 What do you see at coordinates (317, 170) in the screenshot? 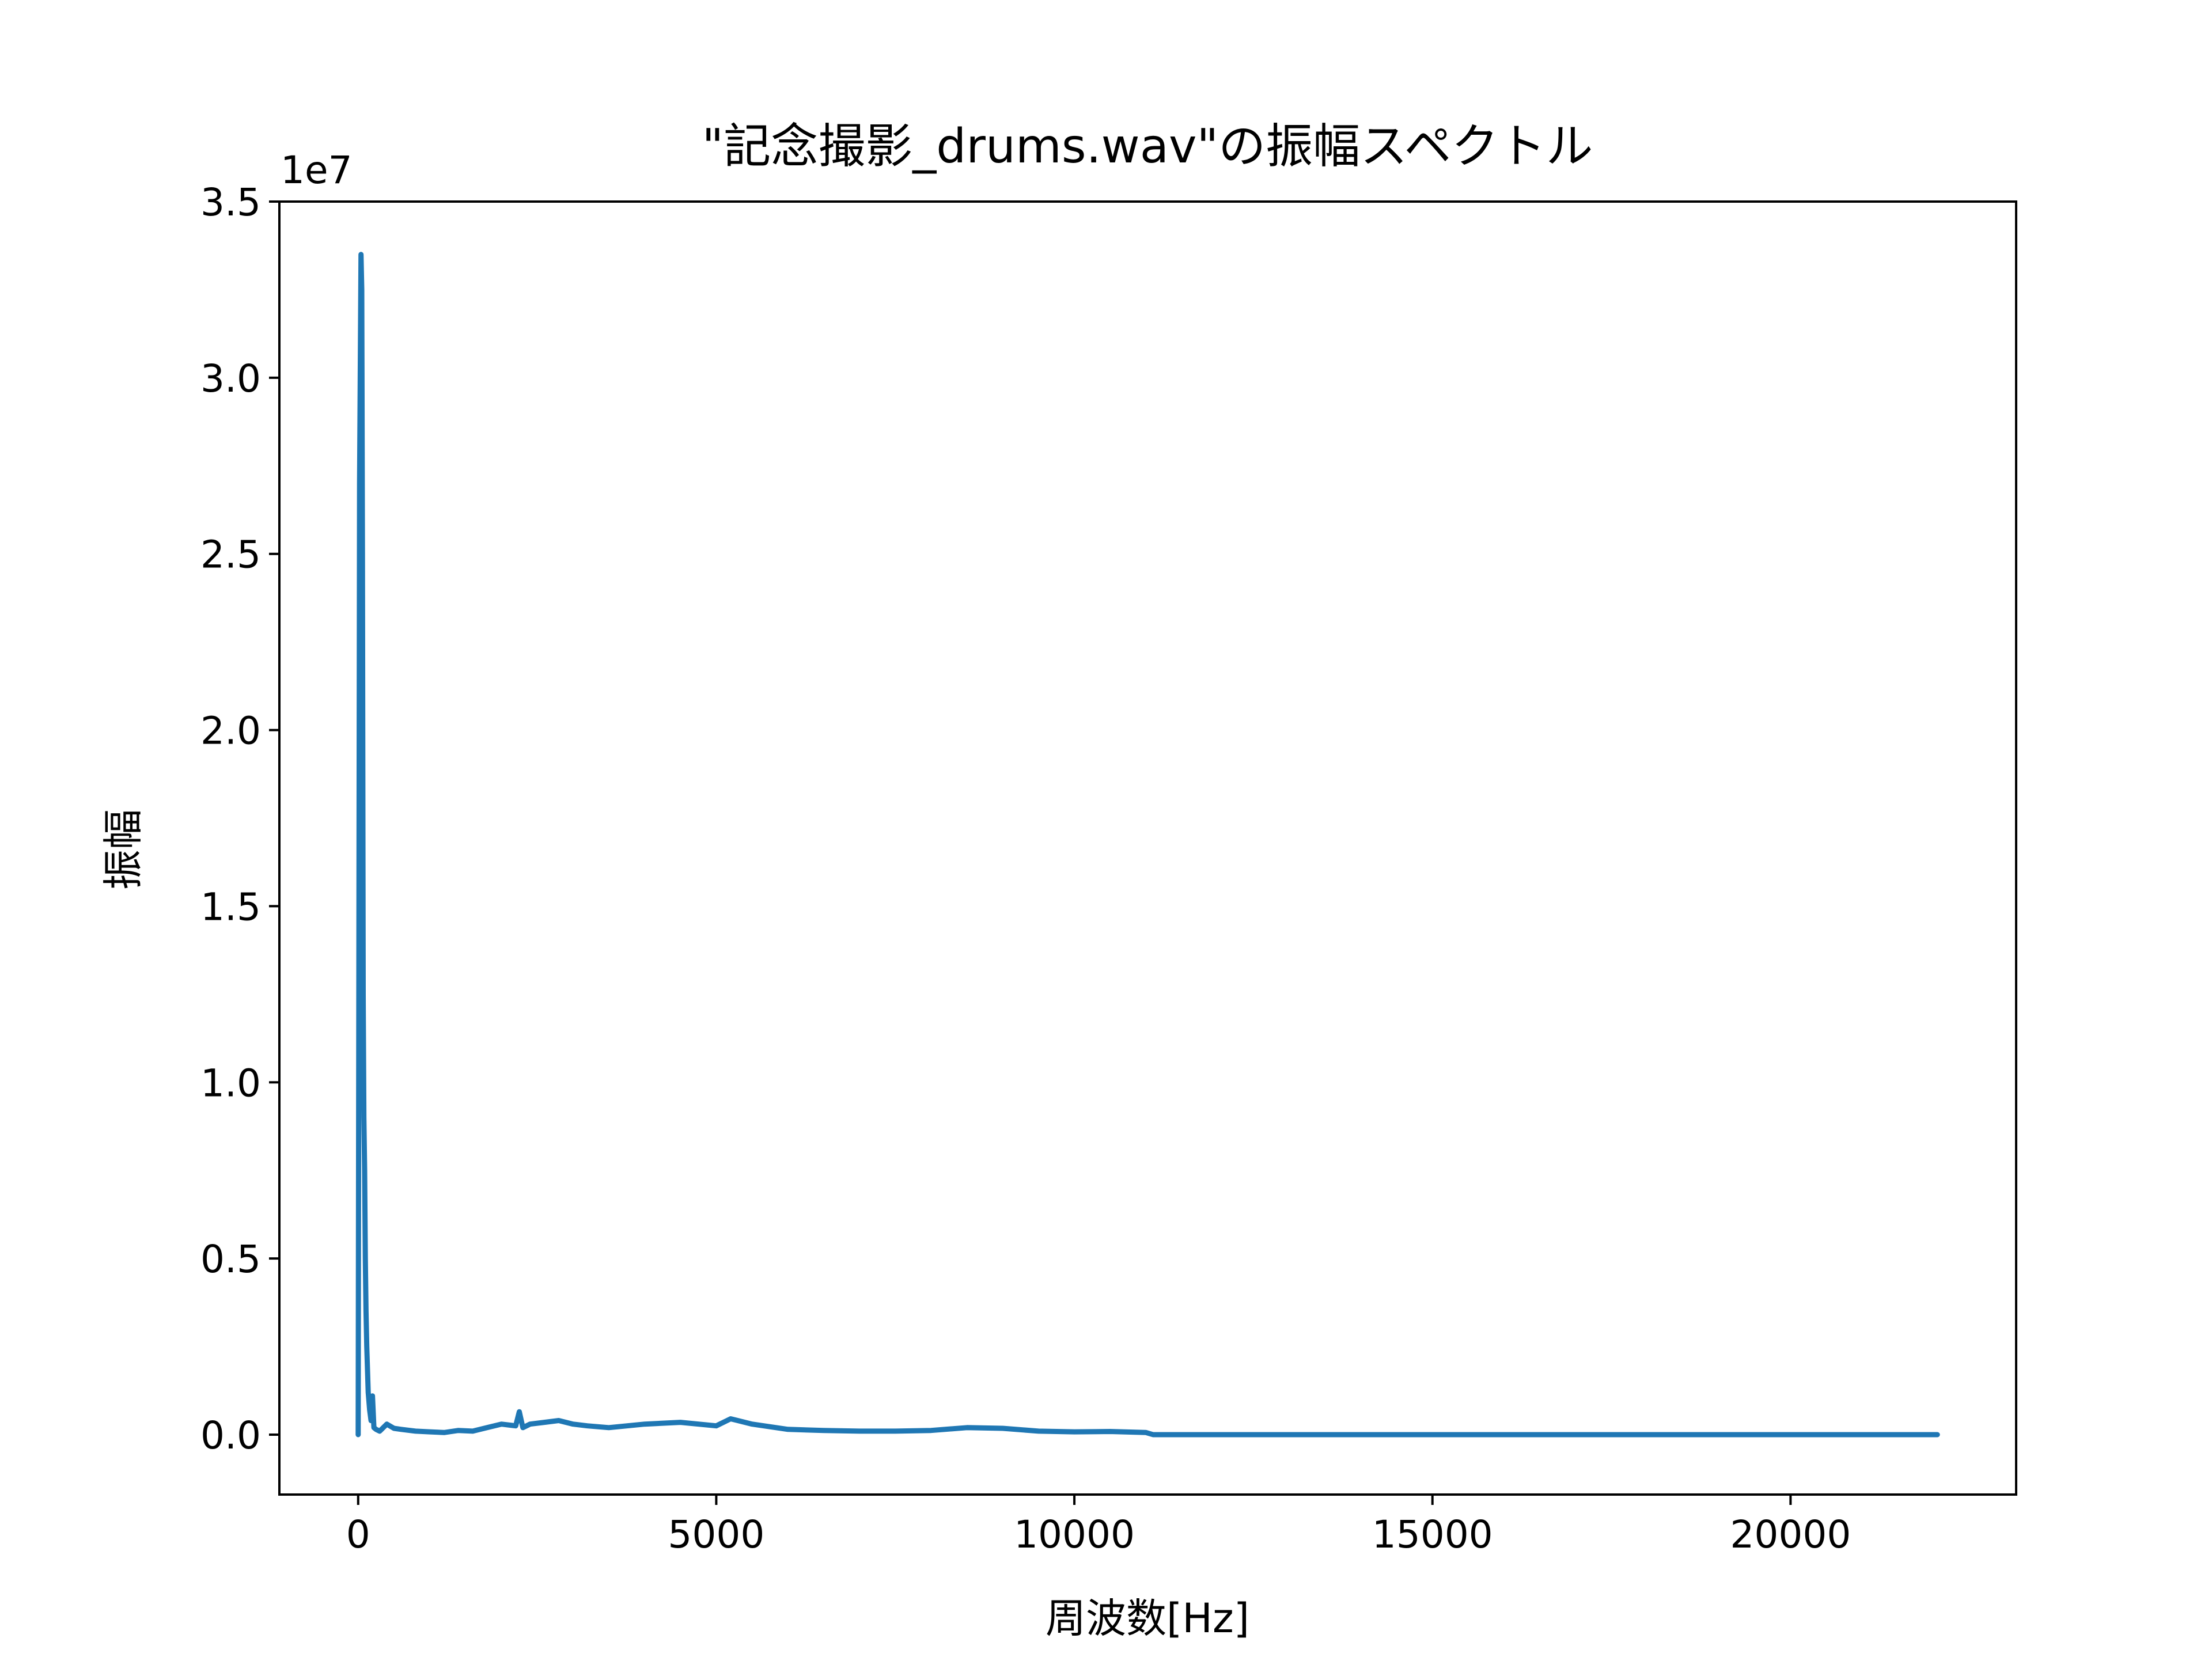
I see `y-axis-offset-label: 1e7` at bounding box center [317, 170].